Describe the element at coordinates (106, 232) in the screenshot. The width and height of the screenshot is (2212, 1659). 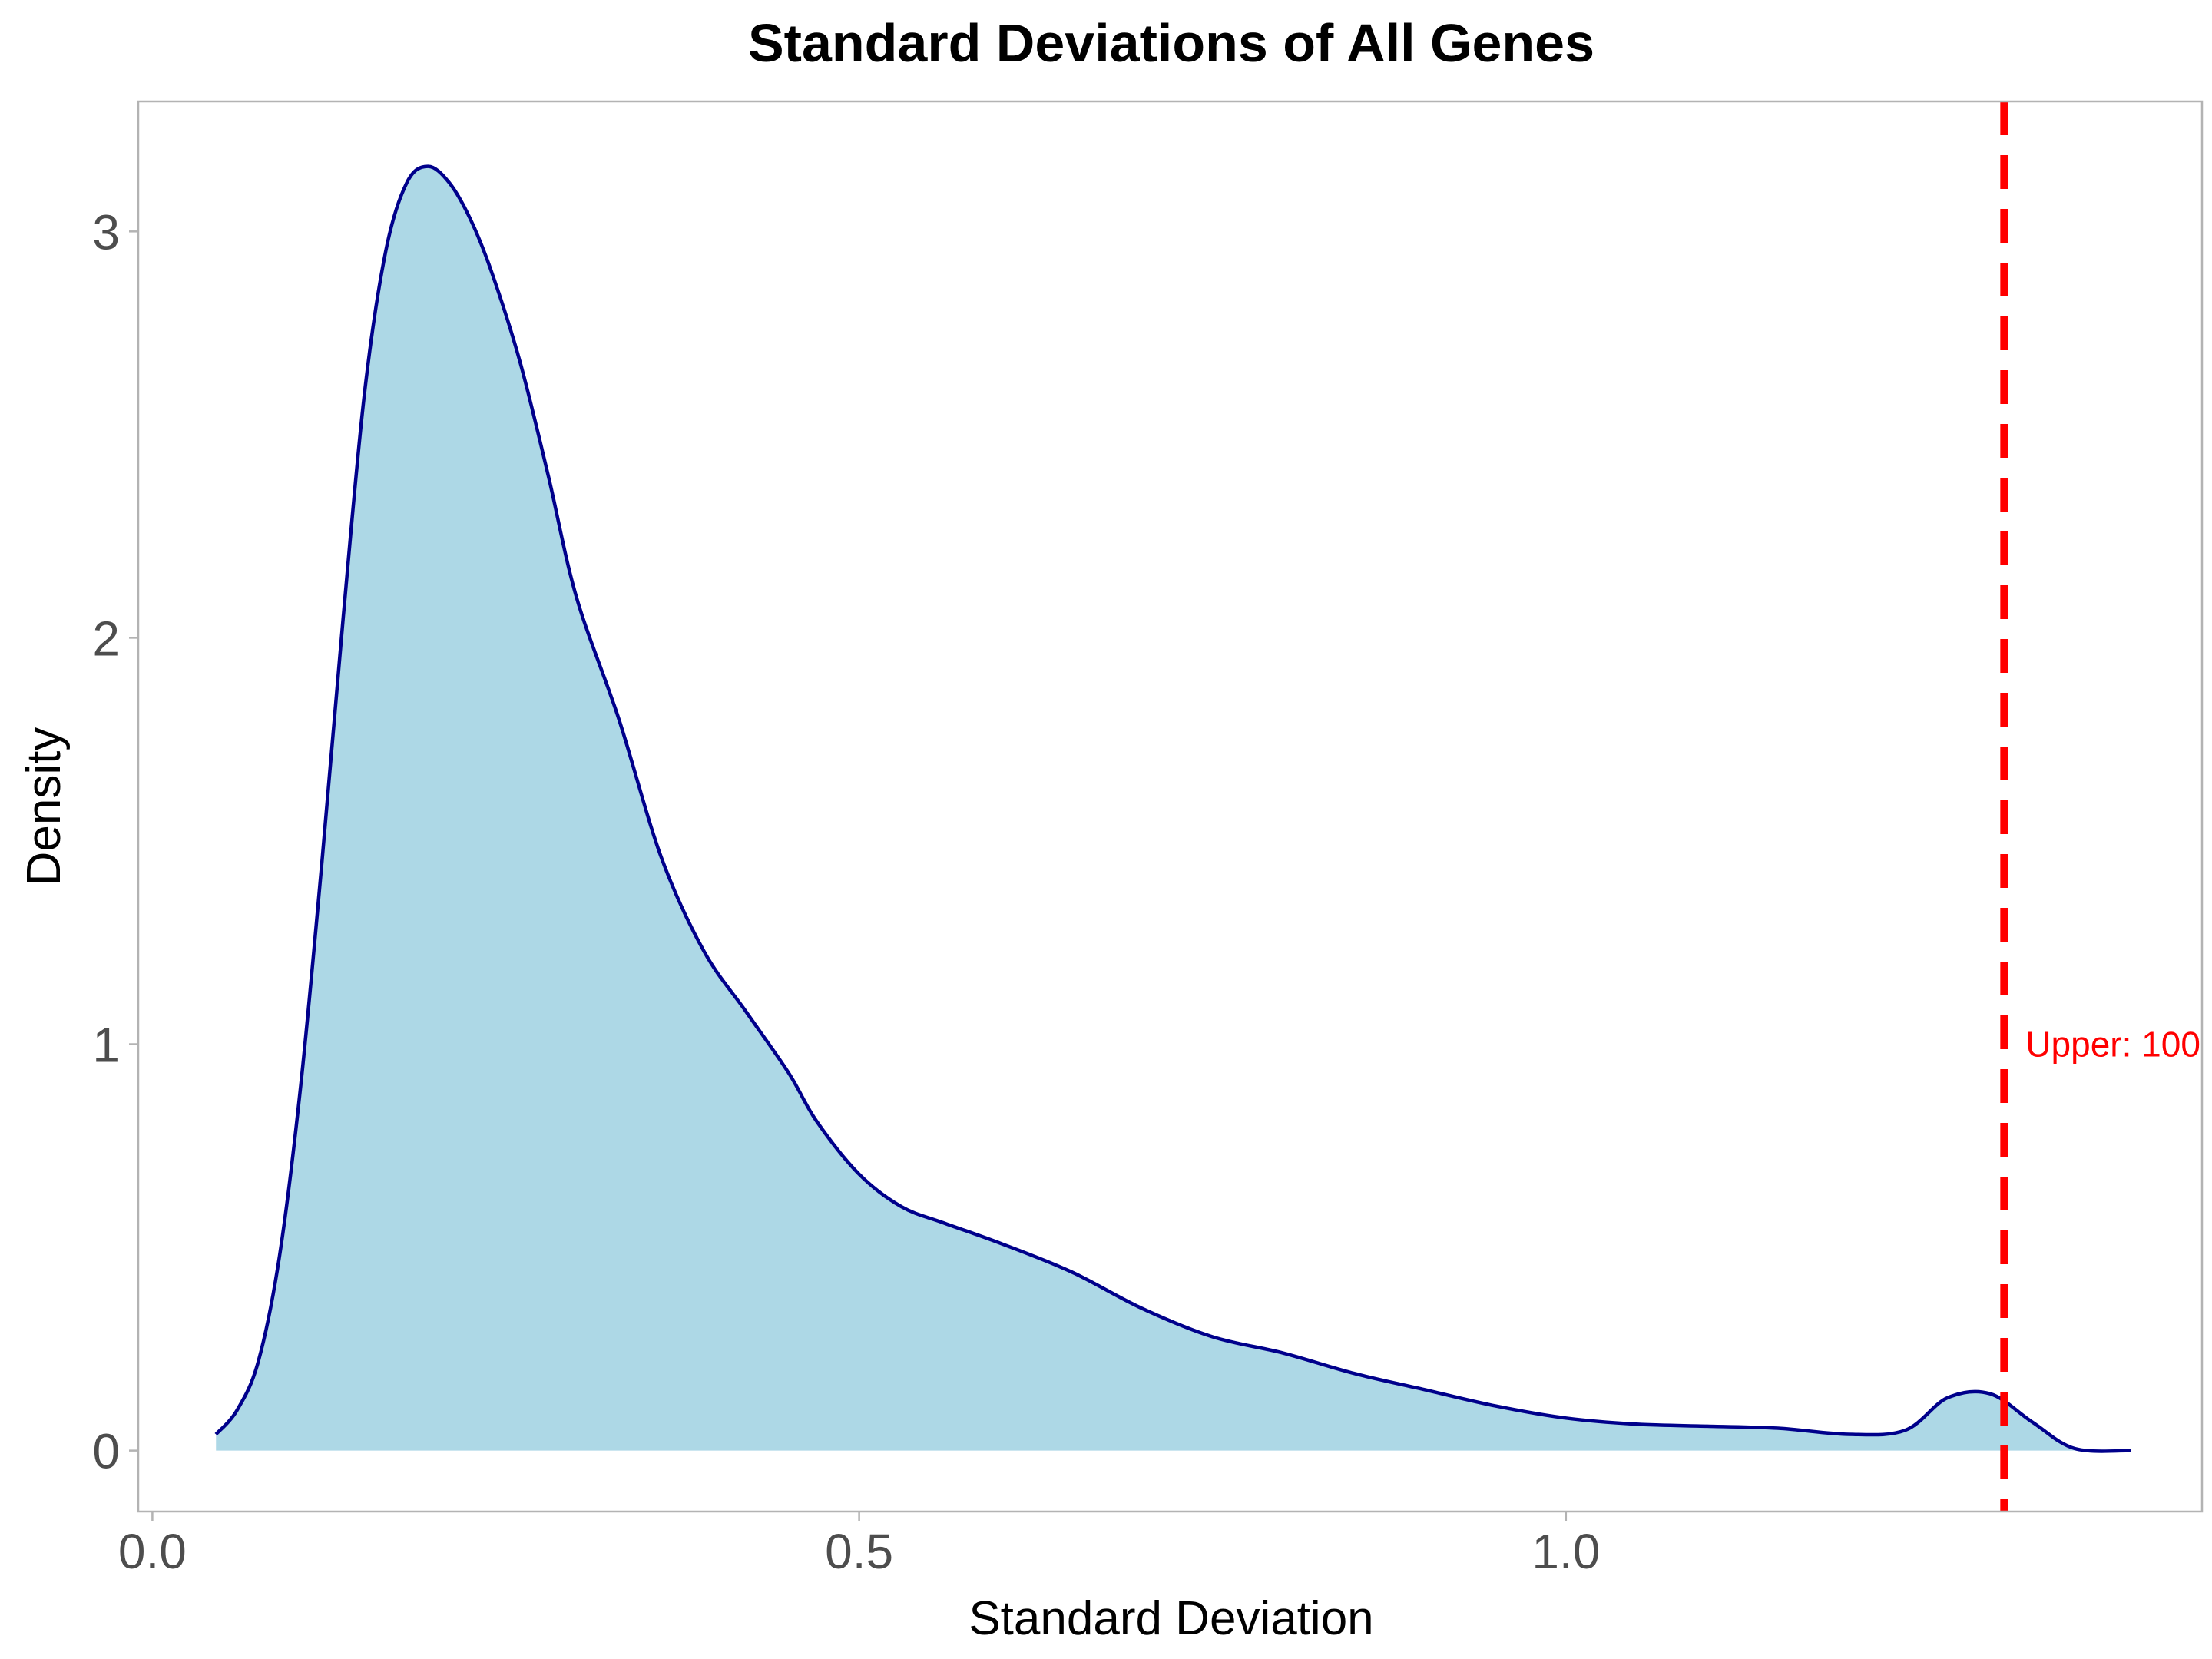
I see `y-tick-label: 3` at that location.